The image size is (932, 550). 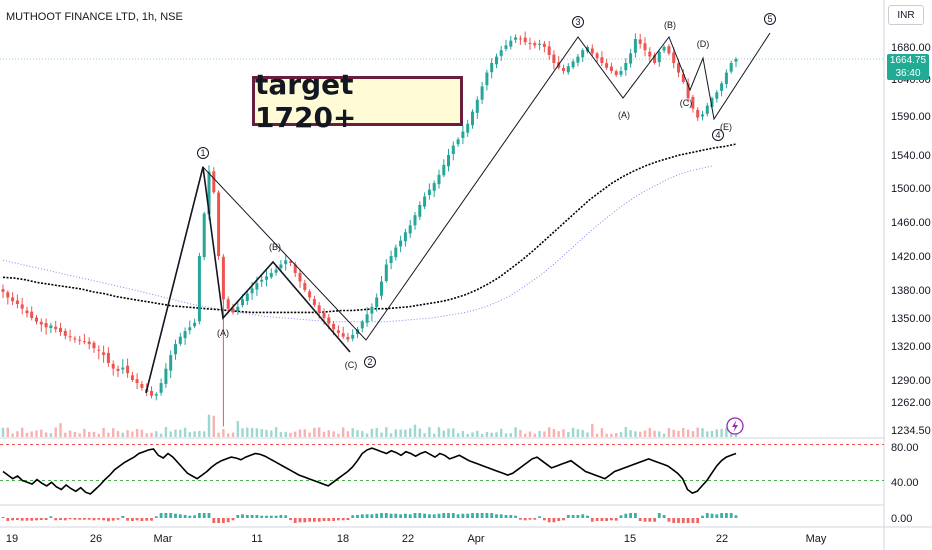 What do you see at coordinates (369, 425) in the screenshot?
I see `volume-bars` at bounding box center [369, 425].